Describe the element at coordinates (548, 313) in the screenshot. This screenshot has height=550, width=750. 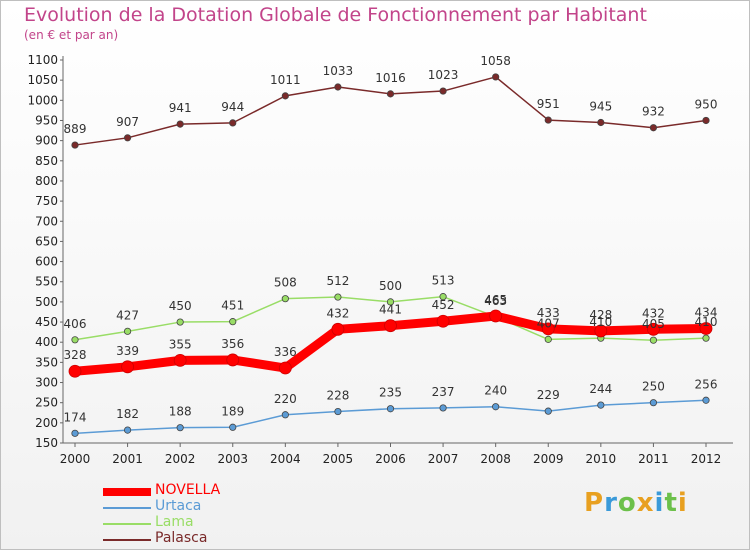
I see `data-label-novella: 433` at that location.